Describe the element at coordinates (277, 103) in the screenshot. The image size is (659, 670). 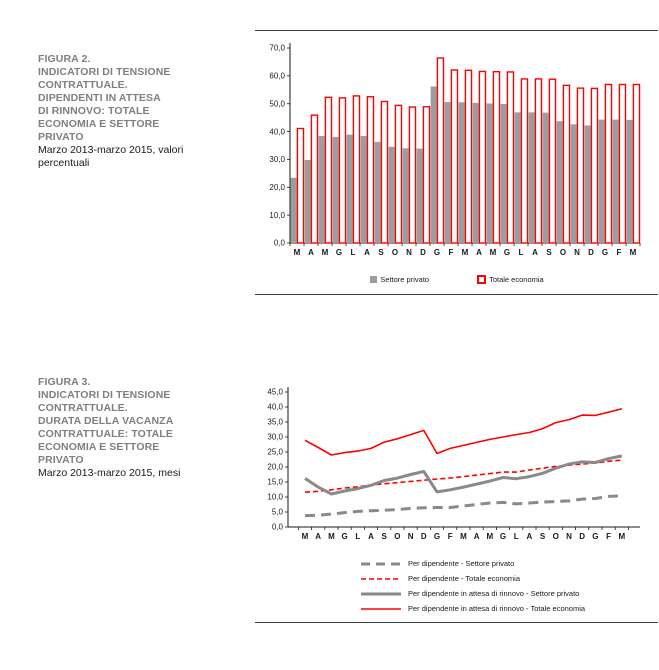
I see `y-tick-label: 50,0` at that location.